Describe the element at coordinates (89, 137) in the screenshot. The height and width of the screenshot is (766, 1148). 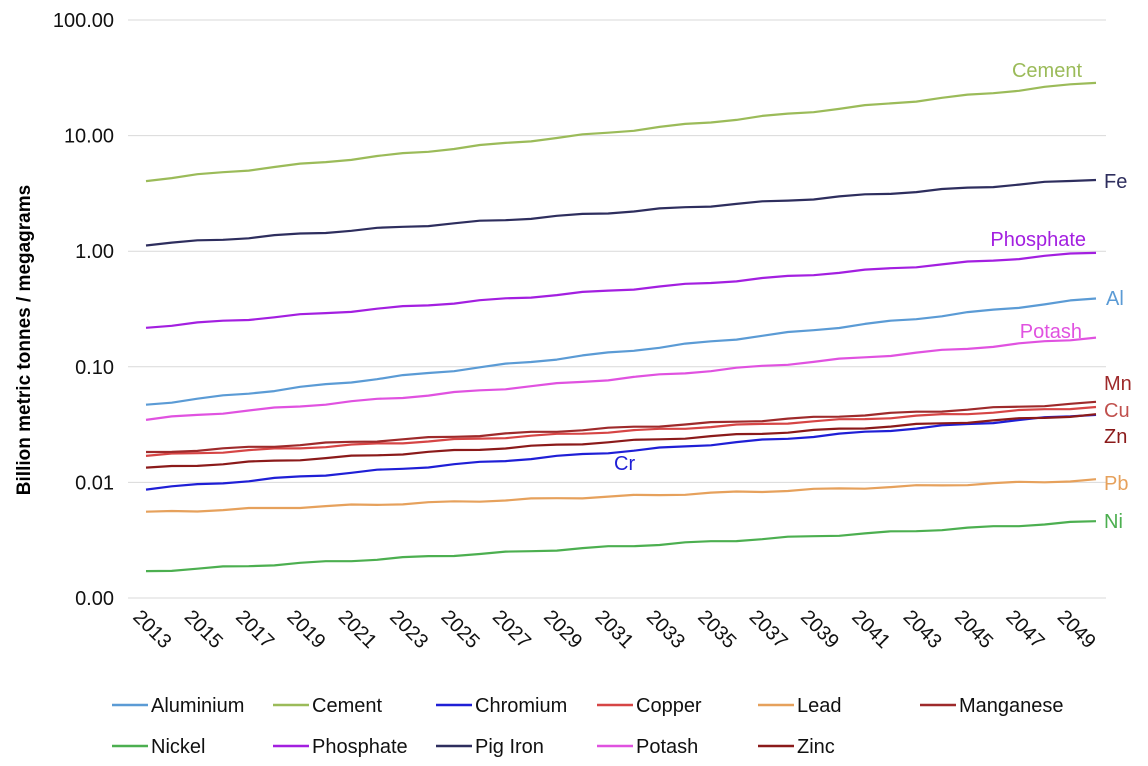
I see `y-tick-label: 10.00` at that location.